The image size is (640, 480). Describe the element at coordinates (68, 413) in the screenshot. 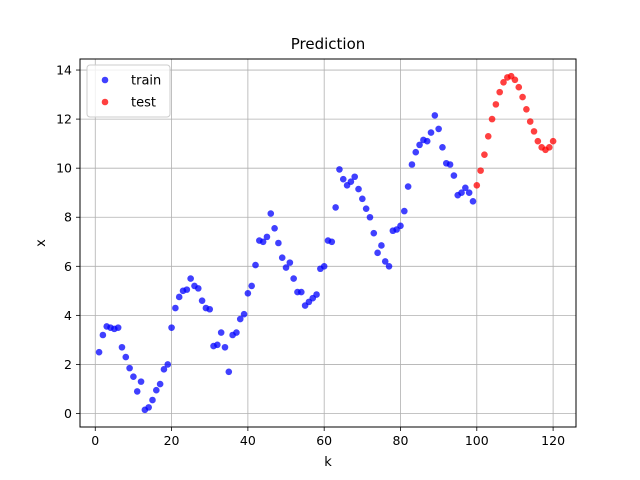

I see `y-tick-label: 0` at that location.